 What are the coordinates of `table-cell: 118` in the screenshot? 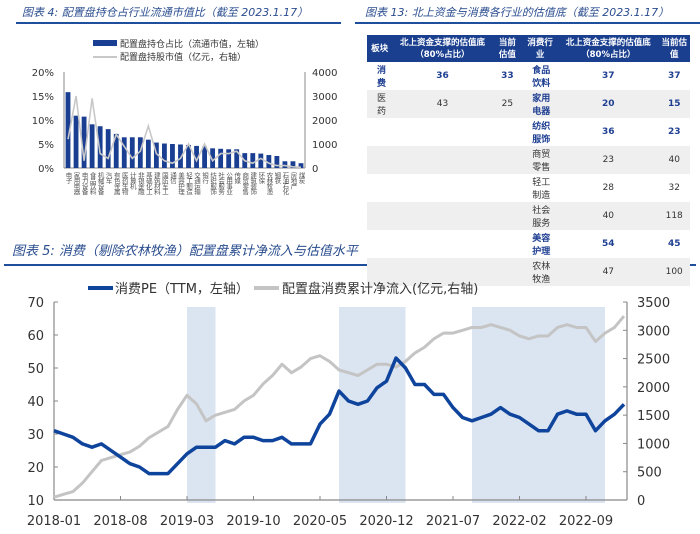 It's located at (674, 216).